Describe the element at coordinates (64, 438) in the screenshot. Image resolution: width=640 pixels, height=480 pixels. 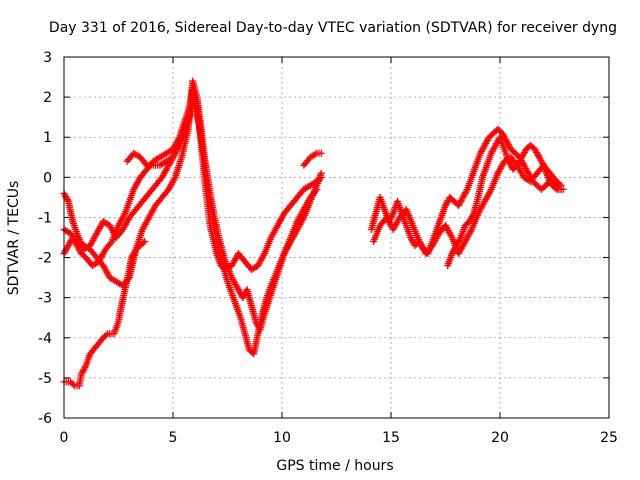
I see `x-tick-label: 0` at that location.